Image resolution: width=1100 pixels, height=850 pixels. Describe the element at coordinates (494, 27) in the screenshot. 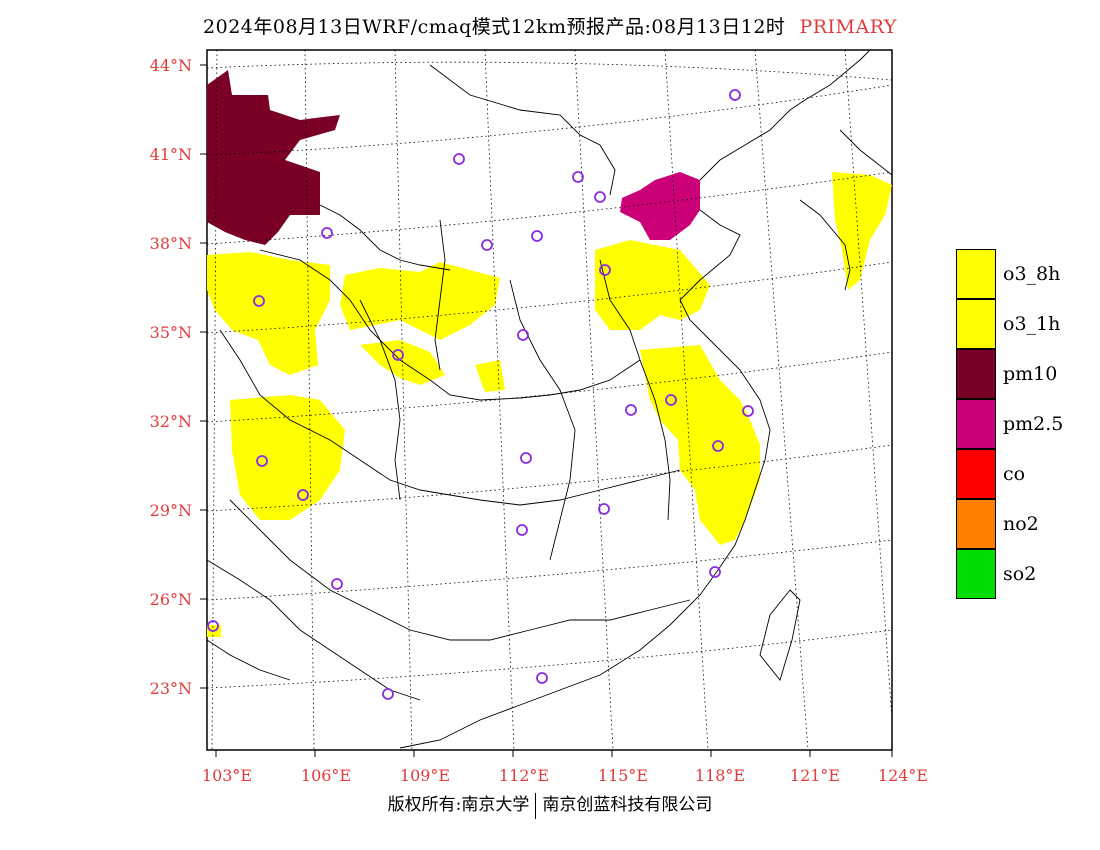

I see `title-text: 2024年08月13日WRF/cmaq模式12km预报产品:08月13日12时` at that location.